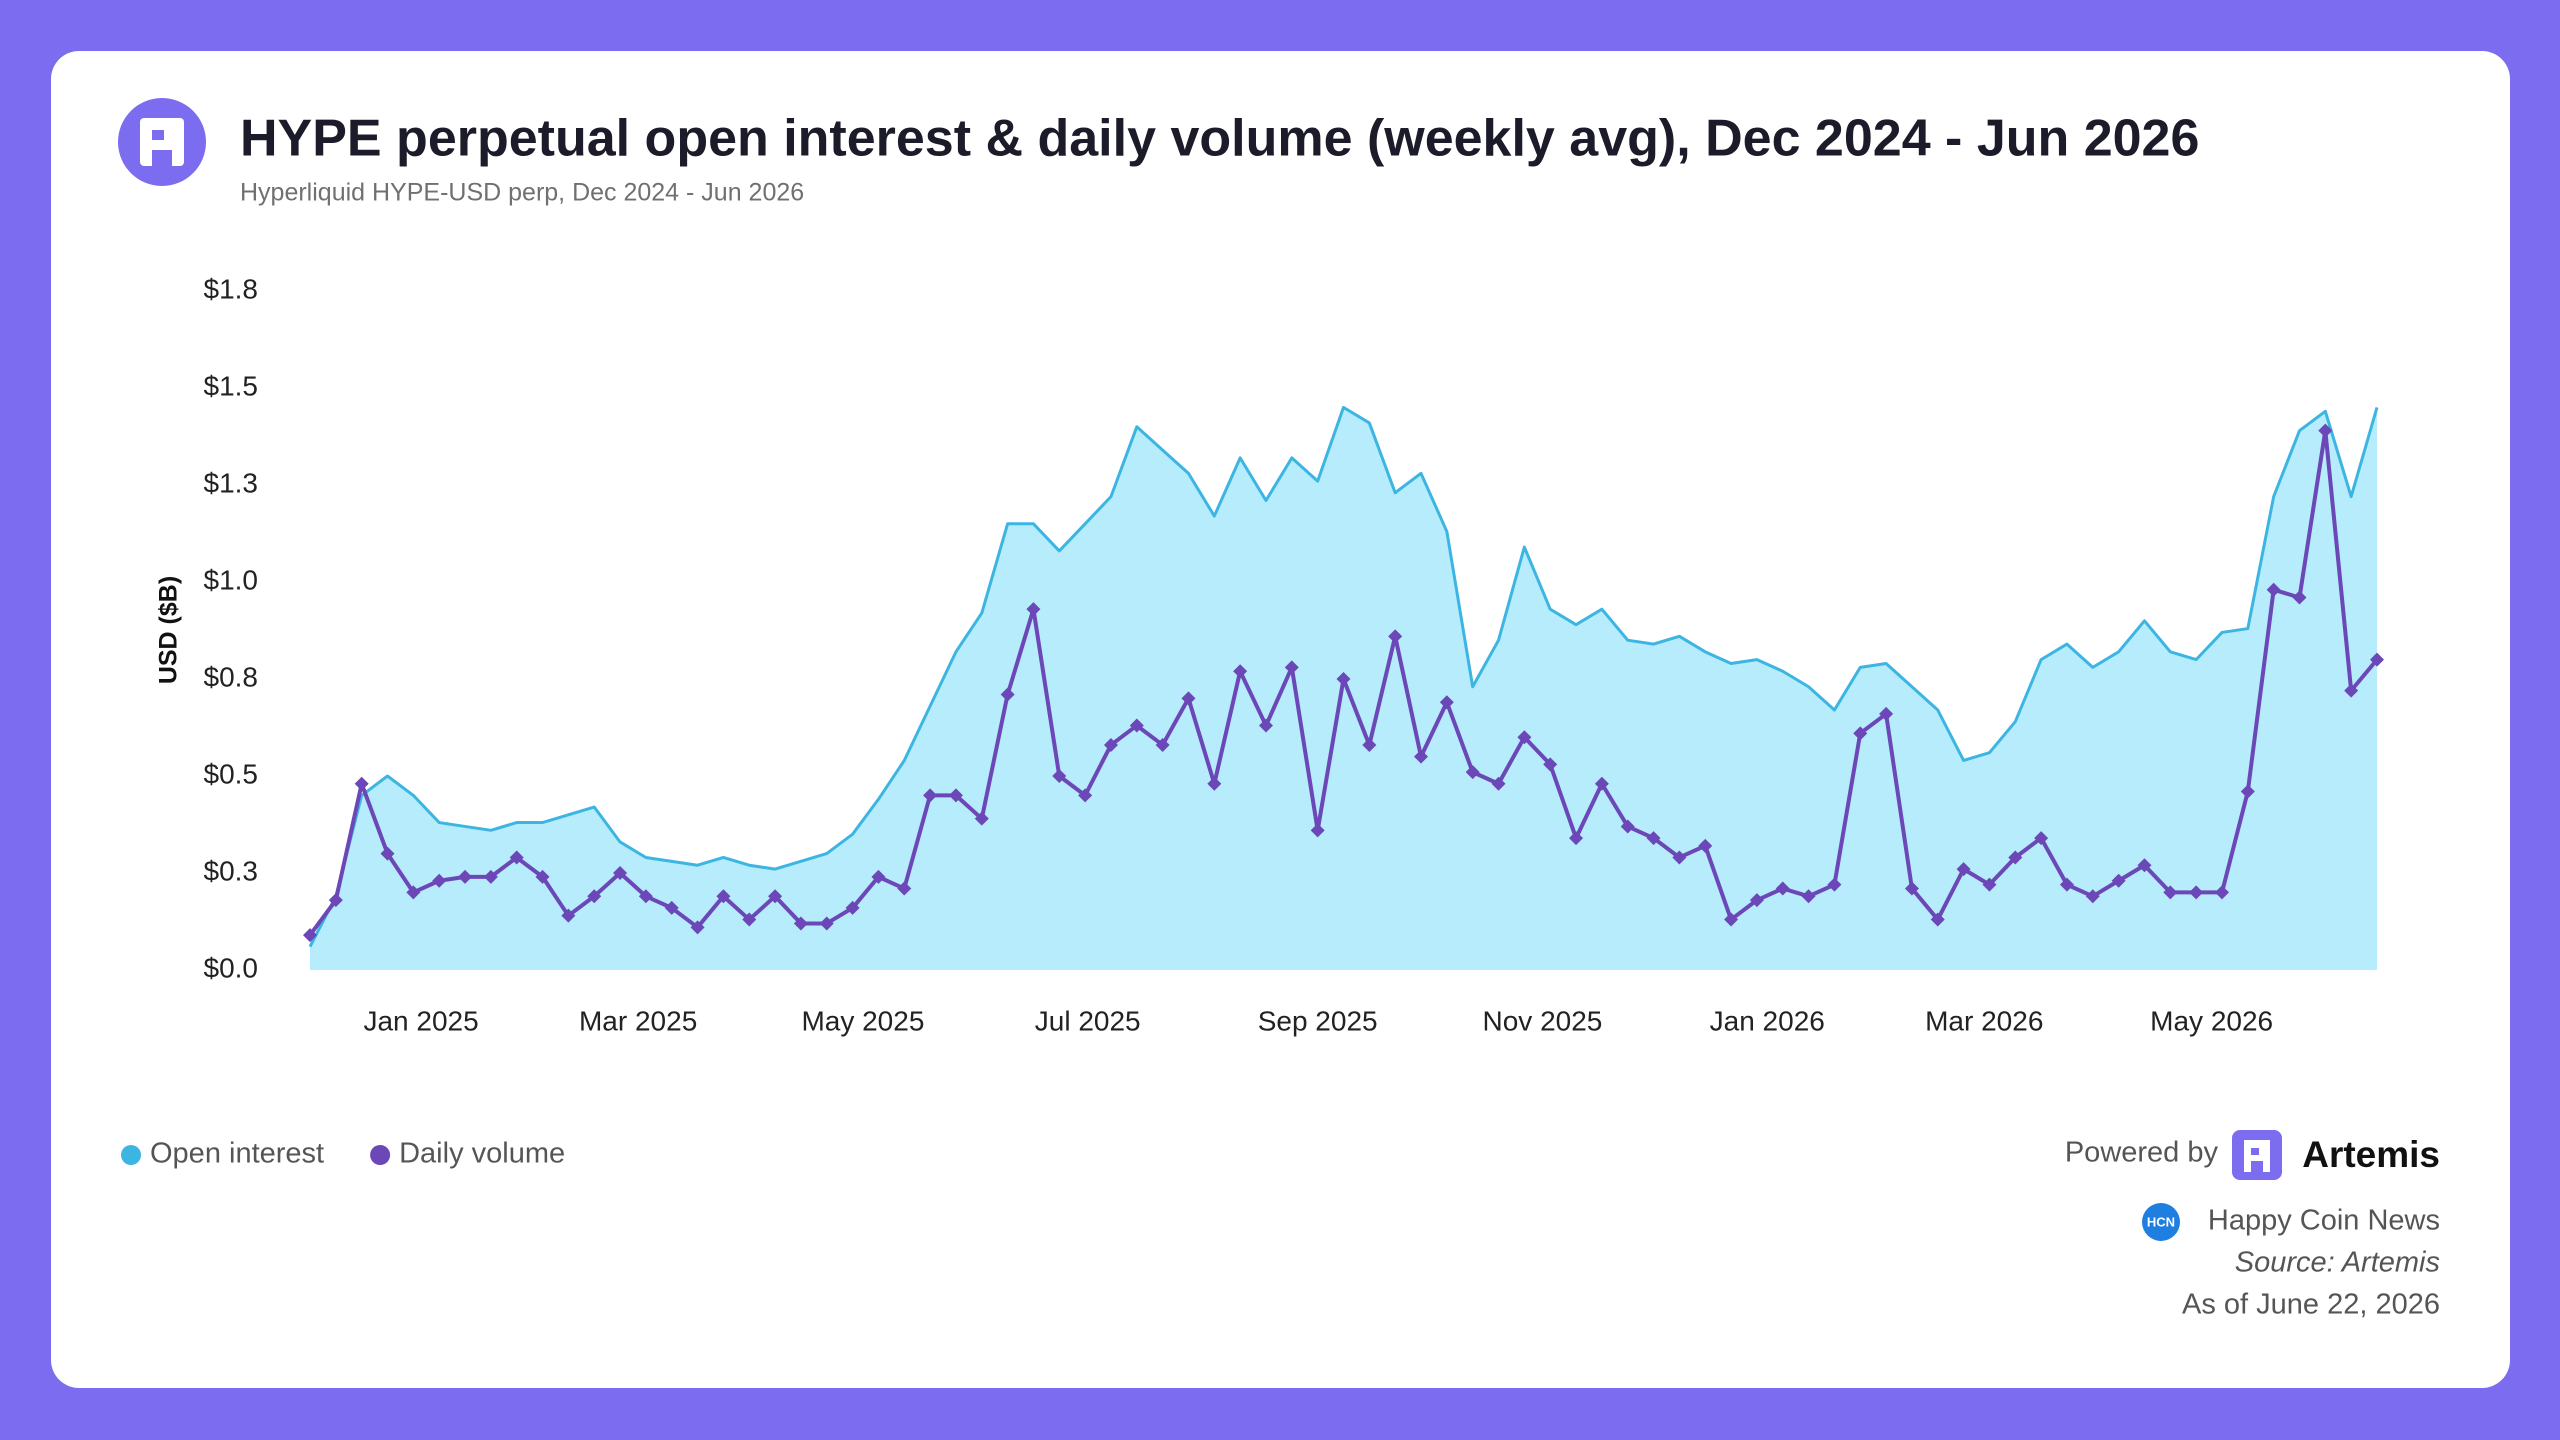  Describe the element at coordinates (2211, 1020) in the screenshot. I see `x-tick-label: May 2026` at that location.